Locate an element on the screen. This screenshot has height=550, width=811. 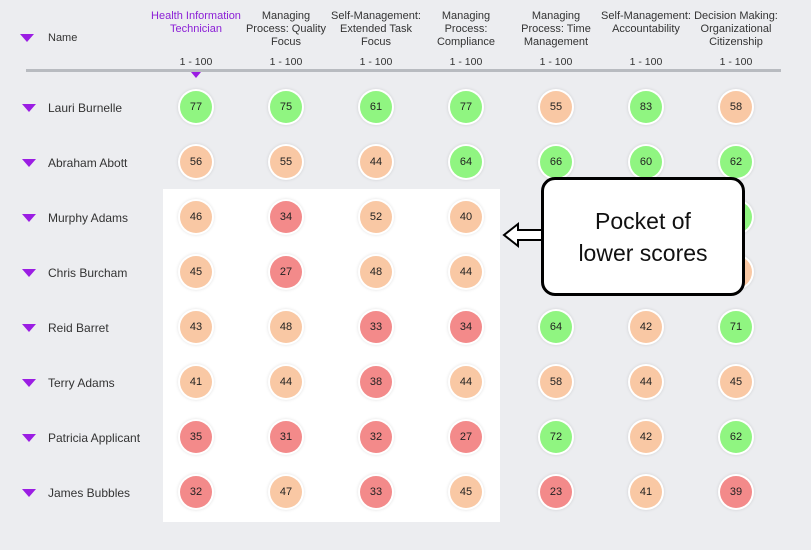
score-badge: 71 is located at coordinates (736, 327).